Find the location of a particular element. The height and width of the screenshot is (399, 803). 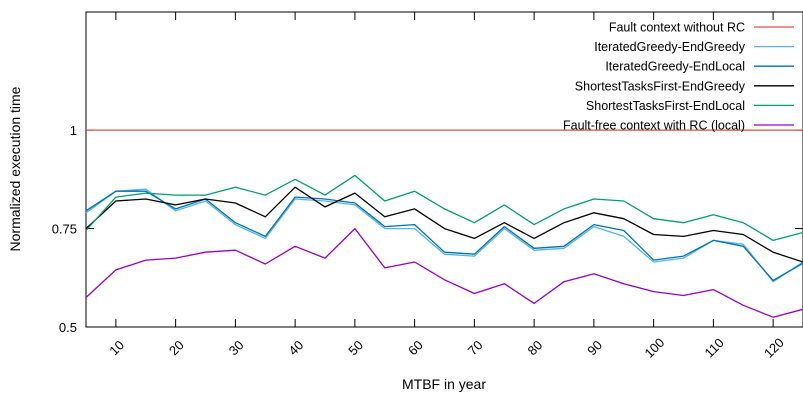

legend-label: IteratedGreedy-EndLocal is located at coordinates (675, 67).